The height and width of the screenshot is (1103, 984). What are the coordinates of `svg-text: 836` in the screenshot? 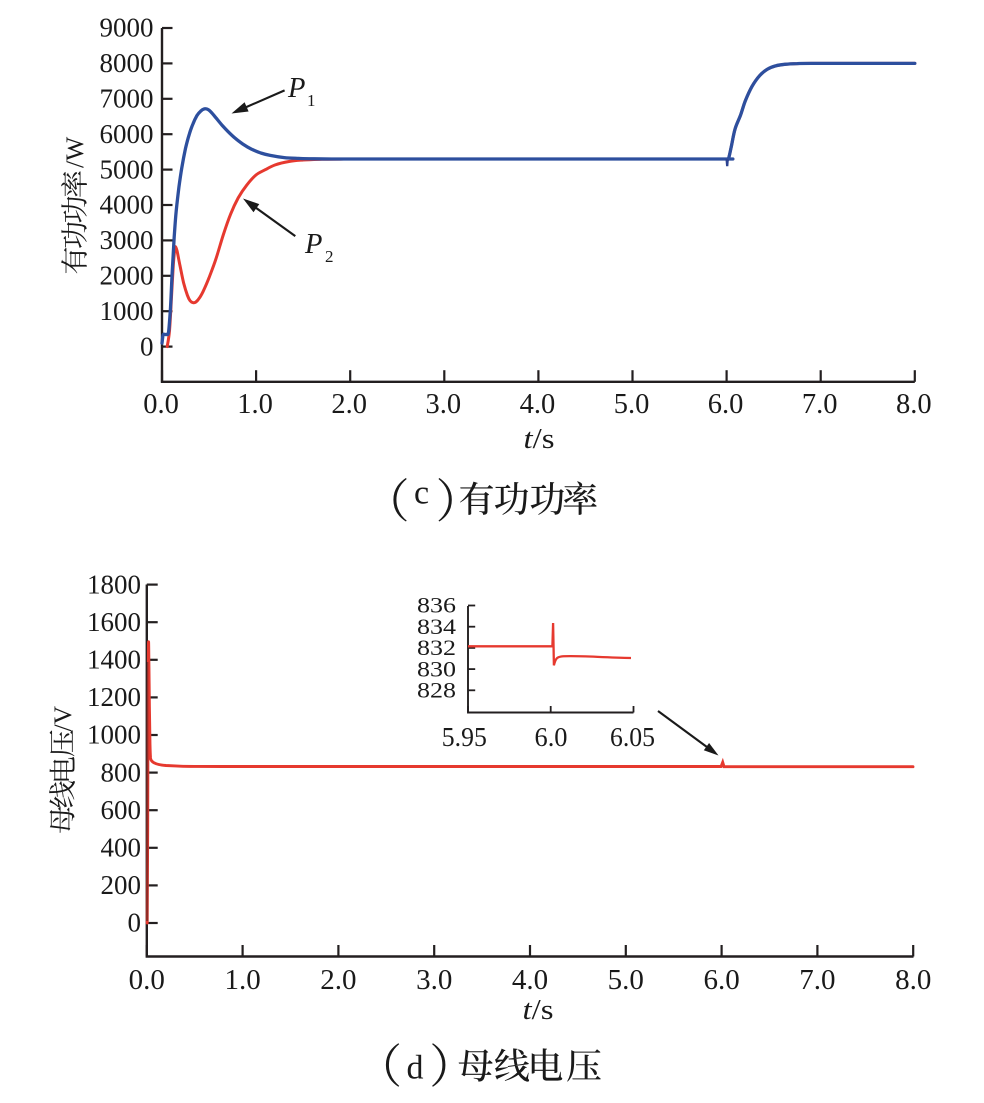 It's located at (436, 605).